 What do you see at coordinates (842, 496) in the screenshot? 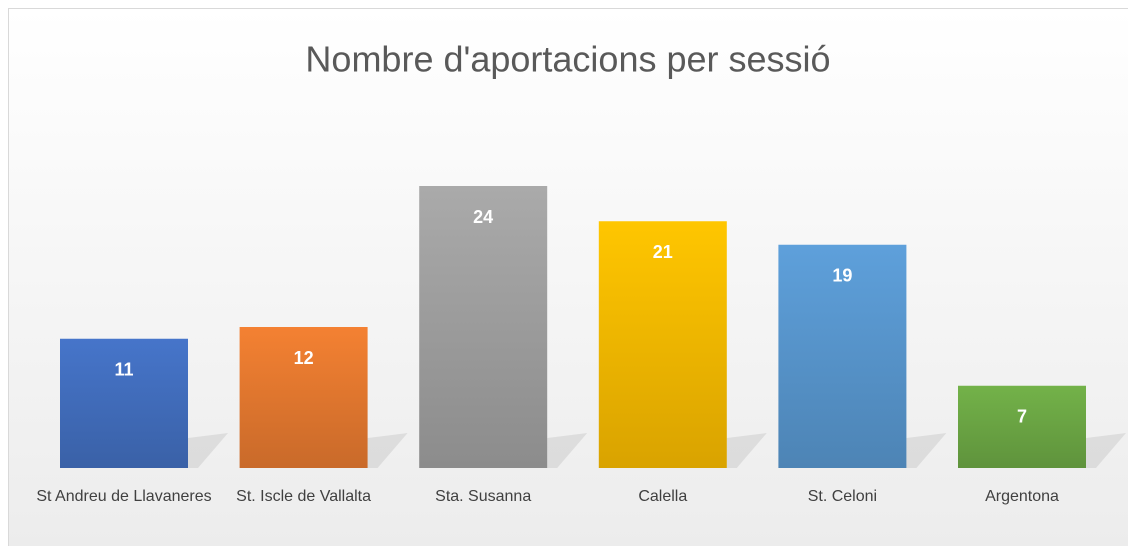
I see `x-tick-label: St. Celoni` at bounding box center [842, 496].